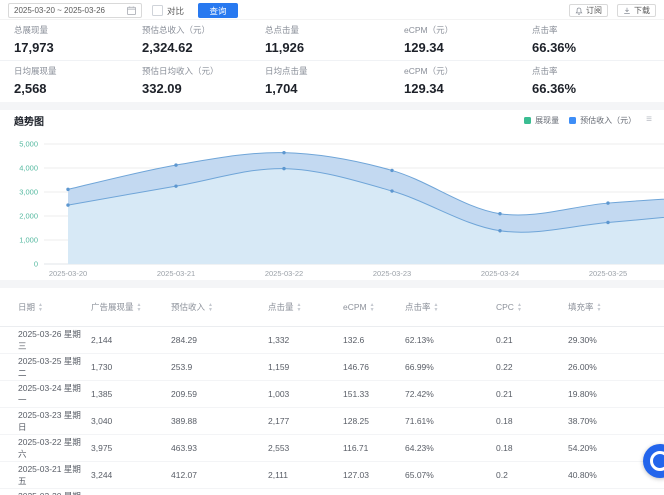 The image size is (664, 495). What do you see at coordinates (35, 71) in the screenshot?
I see `stat-label: 日均展现量` at bounding box center [35, 71].